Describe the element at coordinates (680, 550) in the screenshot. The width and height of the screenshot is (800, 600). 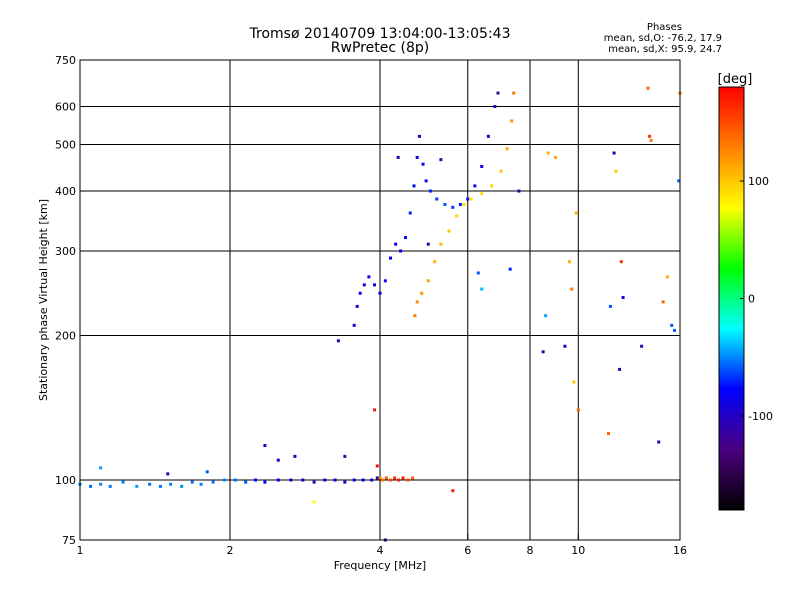
I see `x-tick-label: 16` at that location.